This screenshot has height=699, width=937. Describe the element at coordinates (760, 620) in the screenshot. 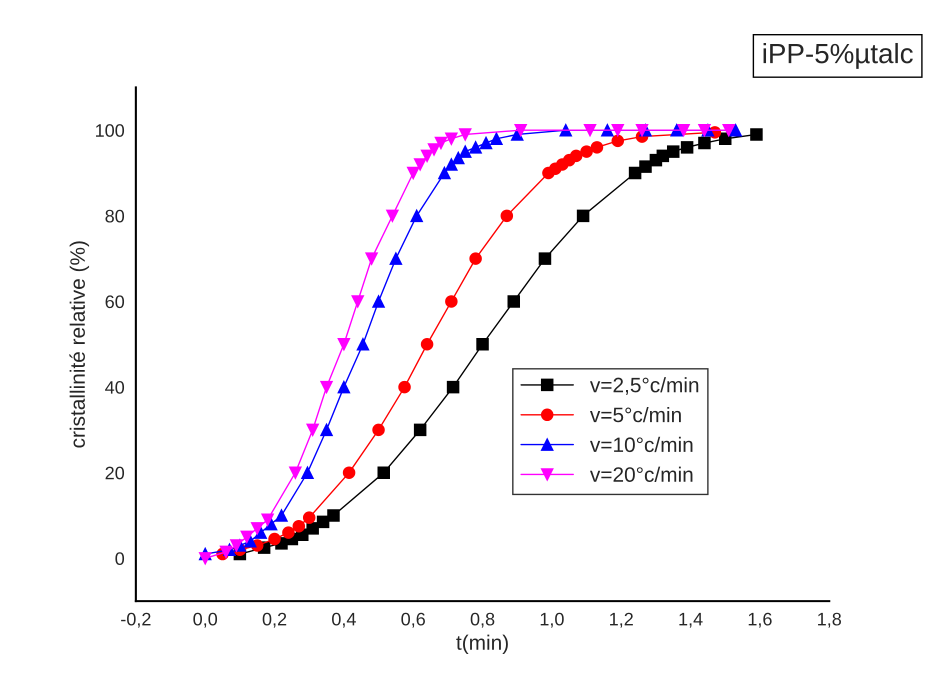

I see `x-tick-label: 1,6` at that location.